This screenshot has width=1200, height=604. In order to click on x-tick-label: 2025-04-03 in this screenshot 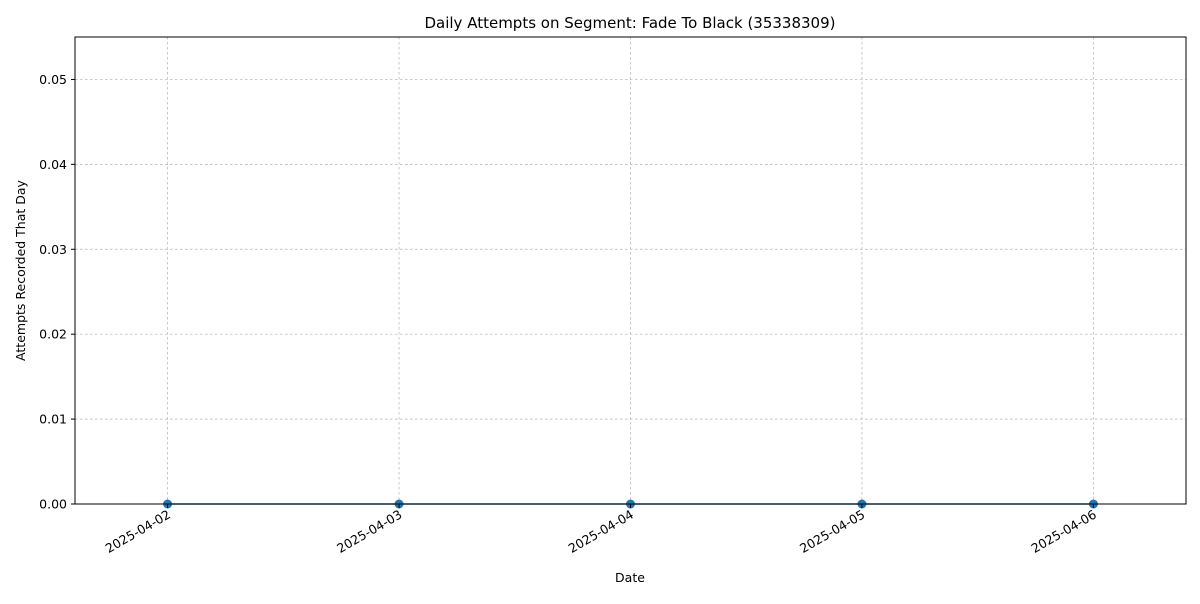, I will do `click(369, 531)`.